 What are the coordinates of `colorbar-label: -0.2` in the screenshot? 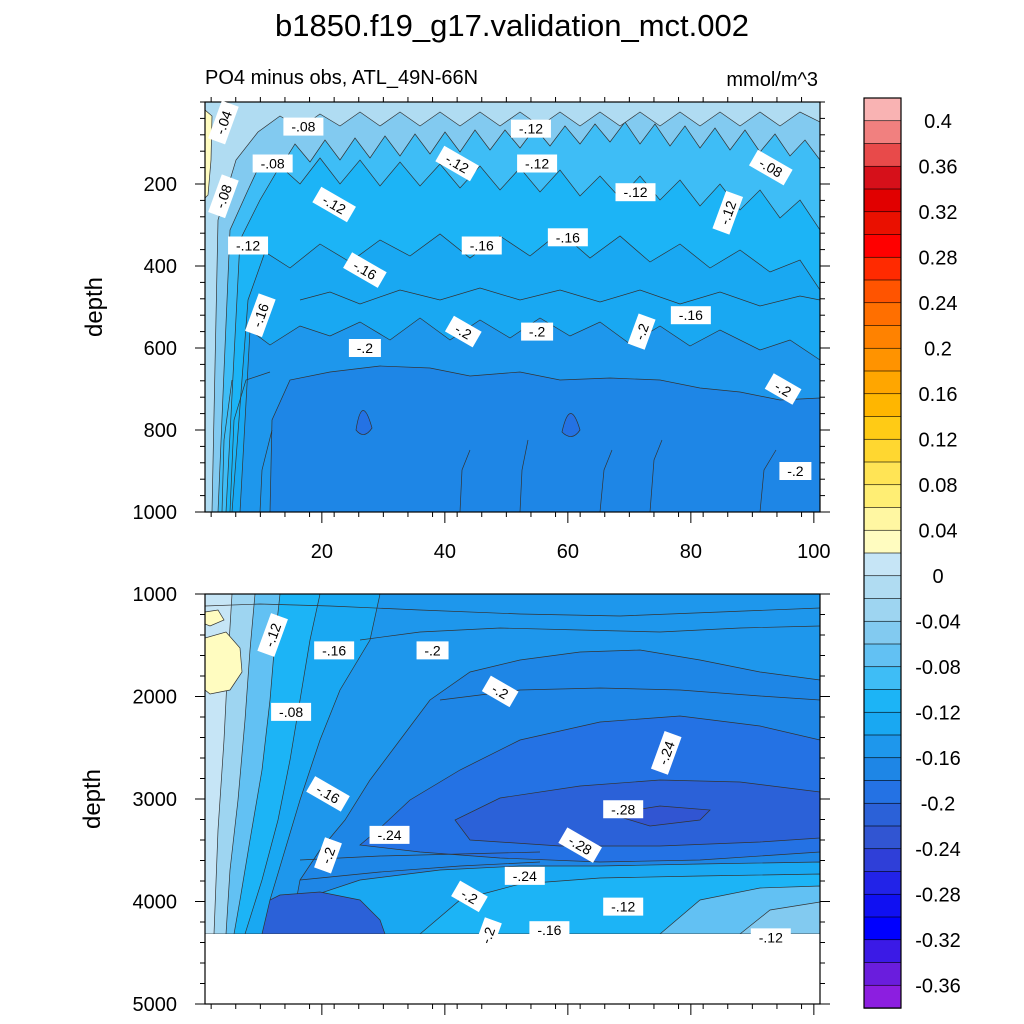 It's located at (938, 804).